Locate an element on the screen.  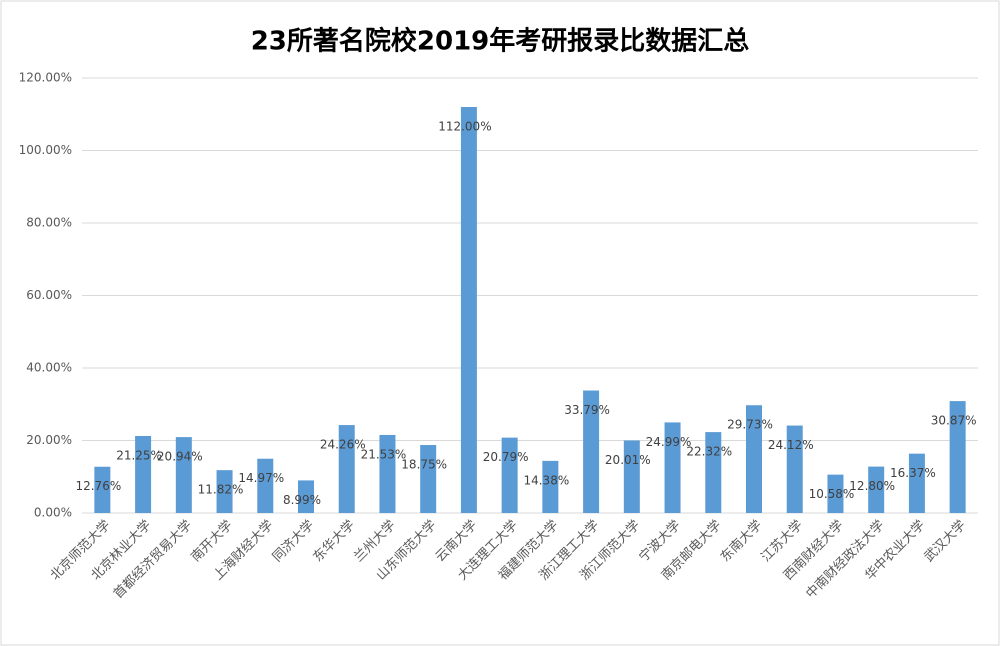
value-label: 18.75% is located at coordinates (424, 465).